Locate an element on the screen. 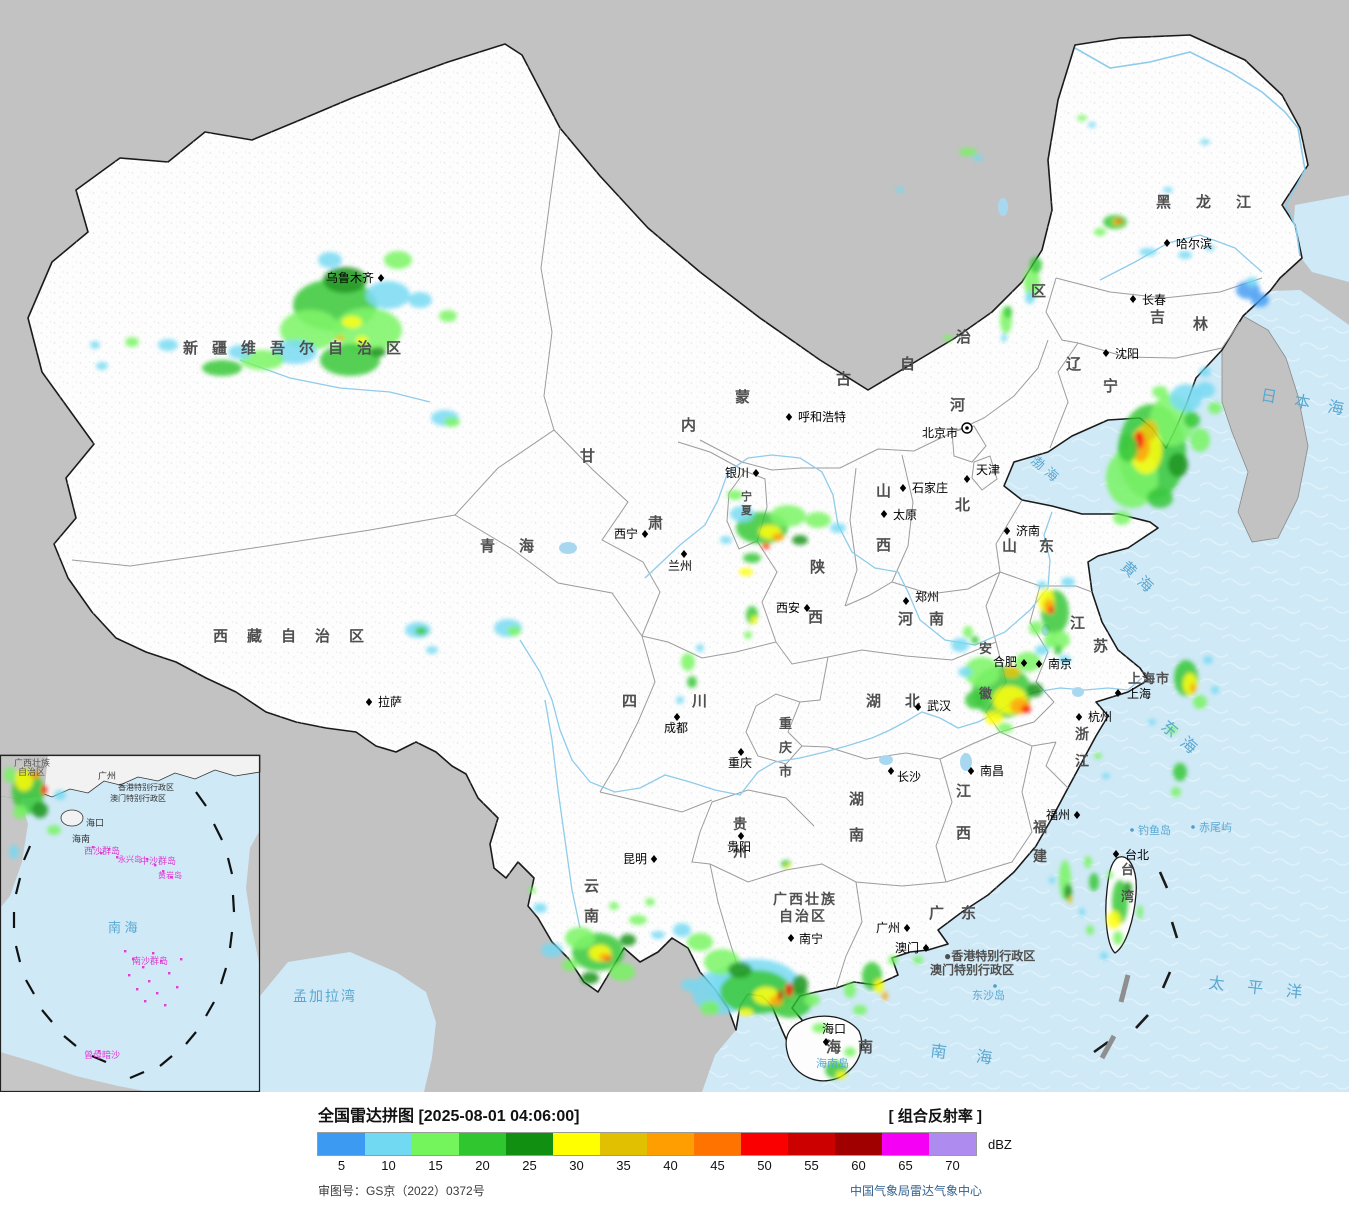 The image size is (1349, 1208). province-label: 苏 is located at coordinates (1100, 646).